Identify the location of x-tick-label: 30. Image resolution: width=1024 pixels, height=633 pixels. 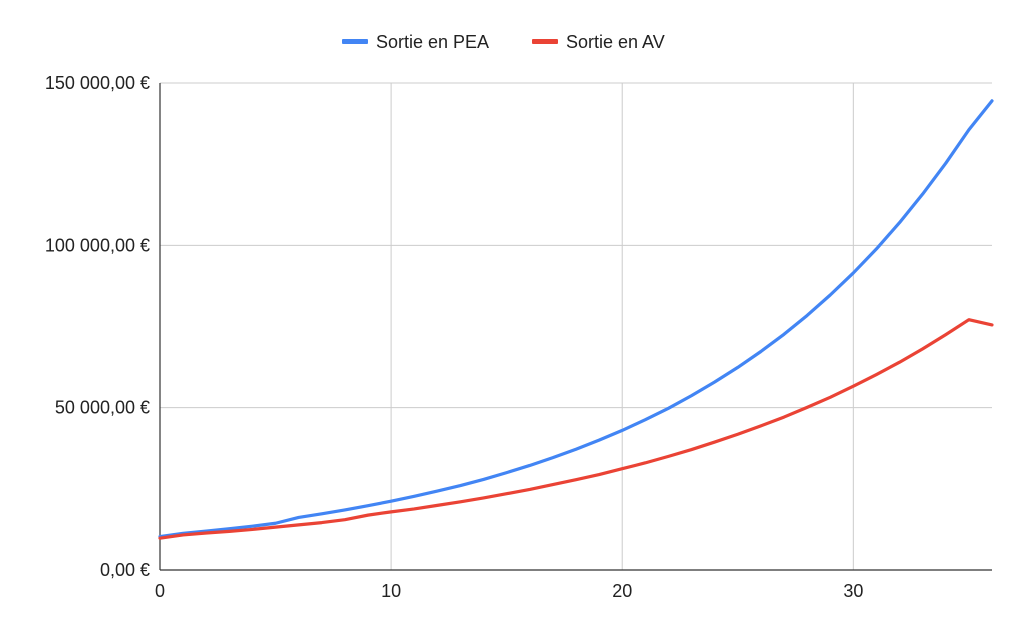
(853, 591).